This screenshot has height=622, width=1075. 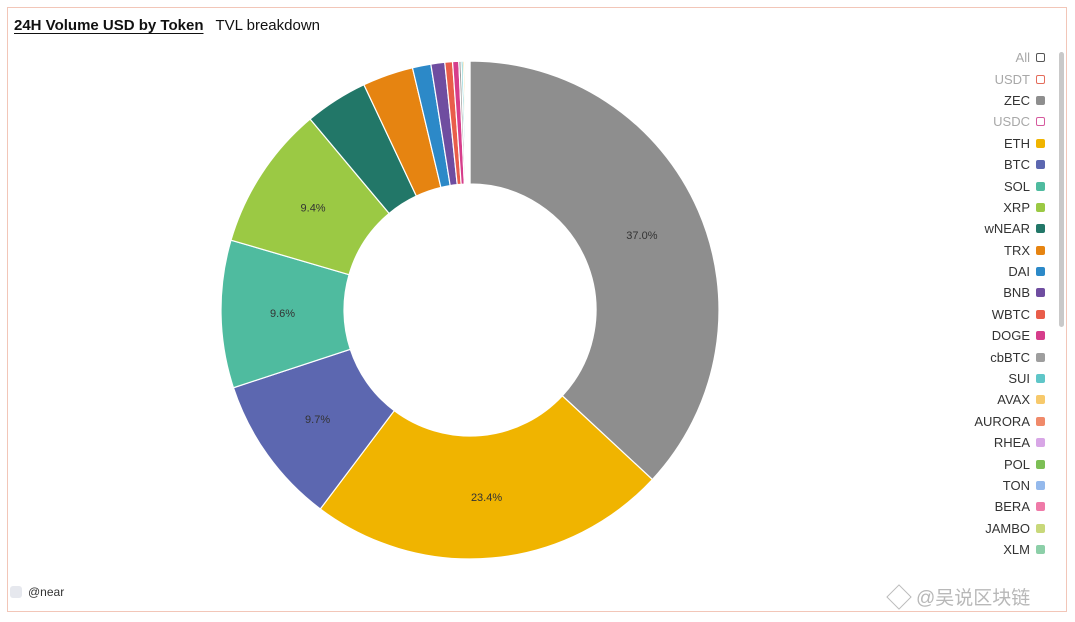 I want to click on legend-label: DOGE, so click(x=1010, y=336).